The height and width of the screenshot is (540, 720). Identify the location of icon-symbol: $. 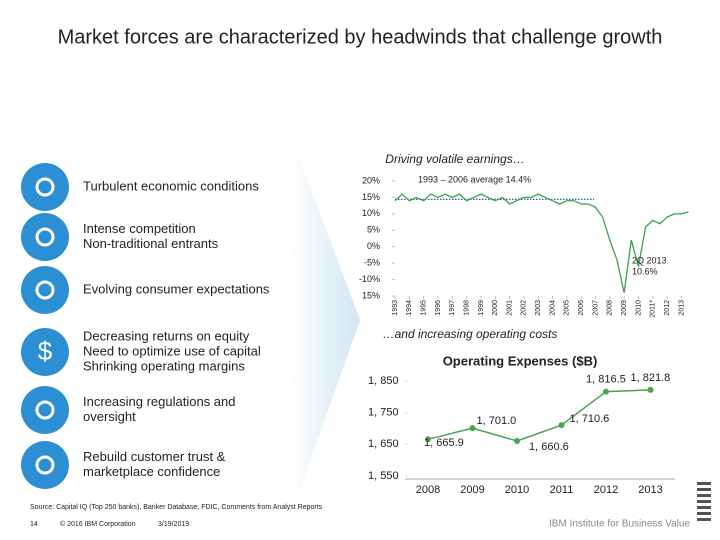
(45, 351).